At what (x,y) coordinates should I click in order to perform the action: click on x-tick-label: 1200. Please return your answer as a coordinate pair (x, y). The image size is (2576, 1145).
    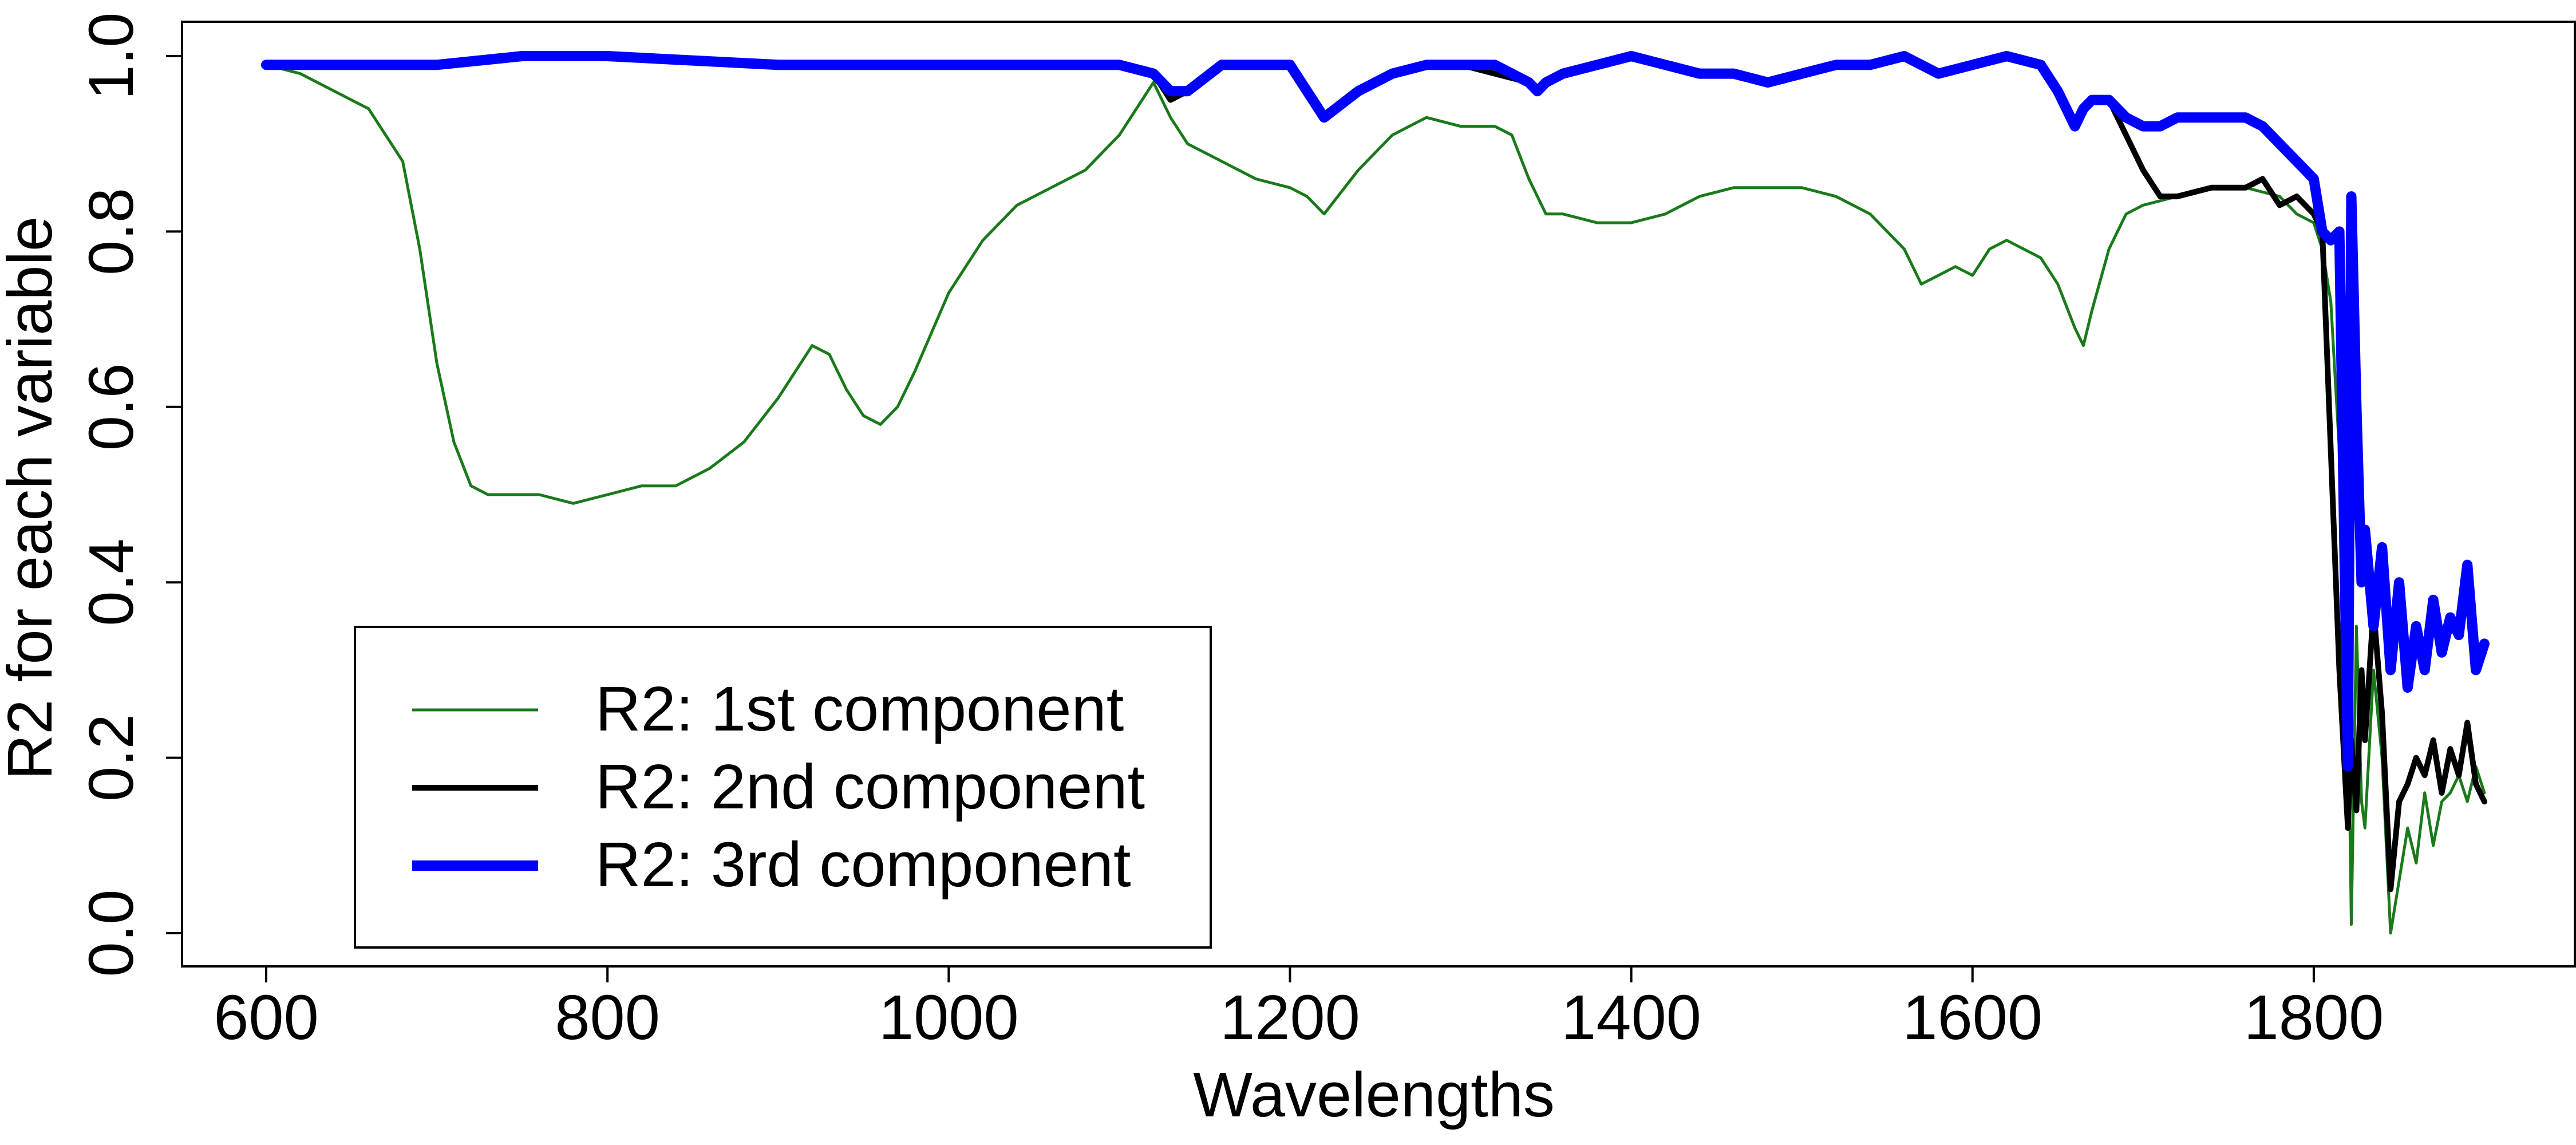
    Looking at the image, I should click on (1290, 1018).